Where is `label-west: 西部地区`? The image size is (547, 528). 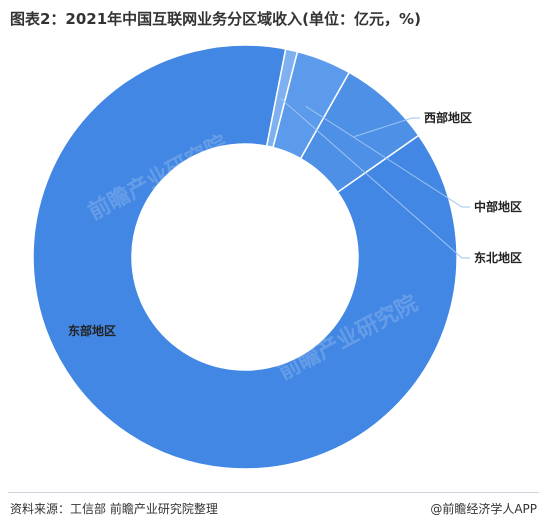
label-west: 西部地区 is located at coordinates (448, 117).